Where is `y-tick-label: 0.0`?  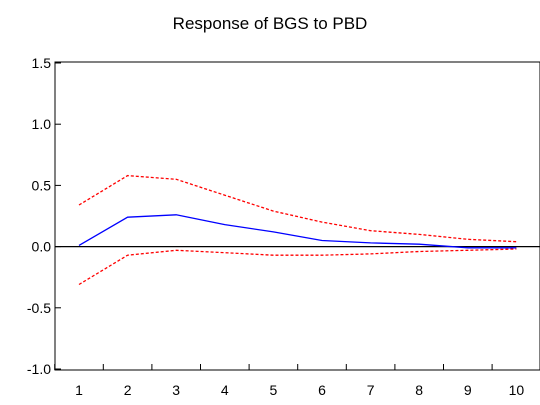
y-tick-label: 0.0 is located at coordinates (42, 247).